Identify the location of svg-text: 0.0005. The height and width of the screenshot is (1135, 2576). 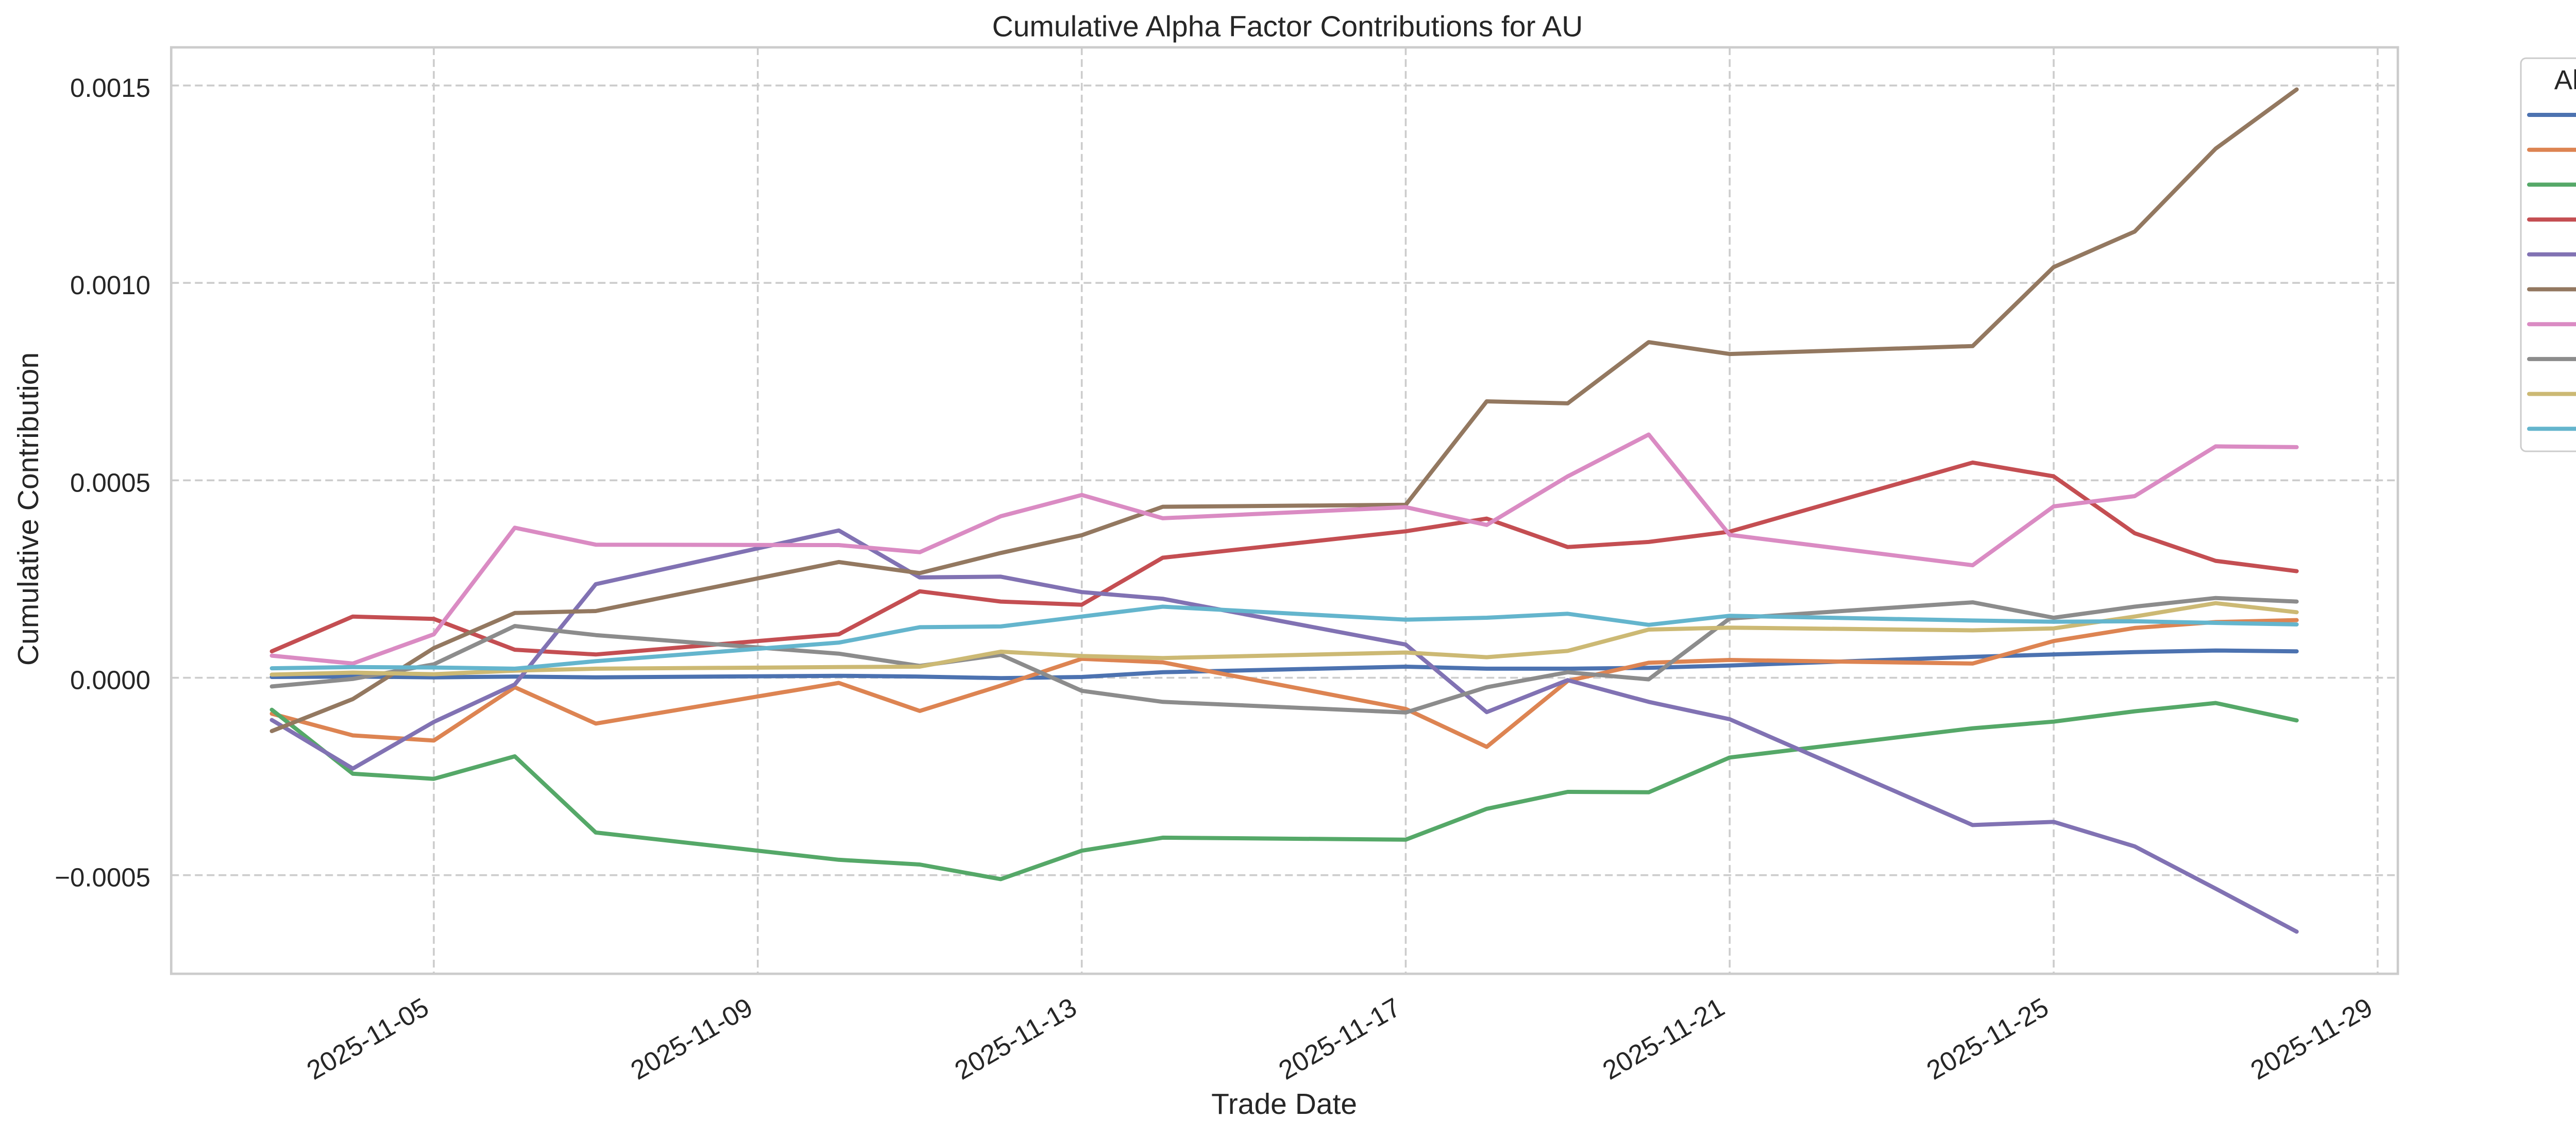
(110, 483).